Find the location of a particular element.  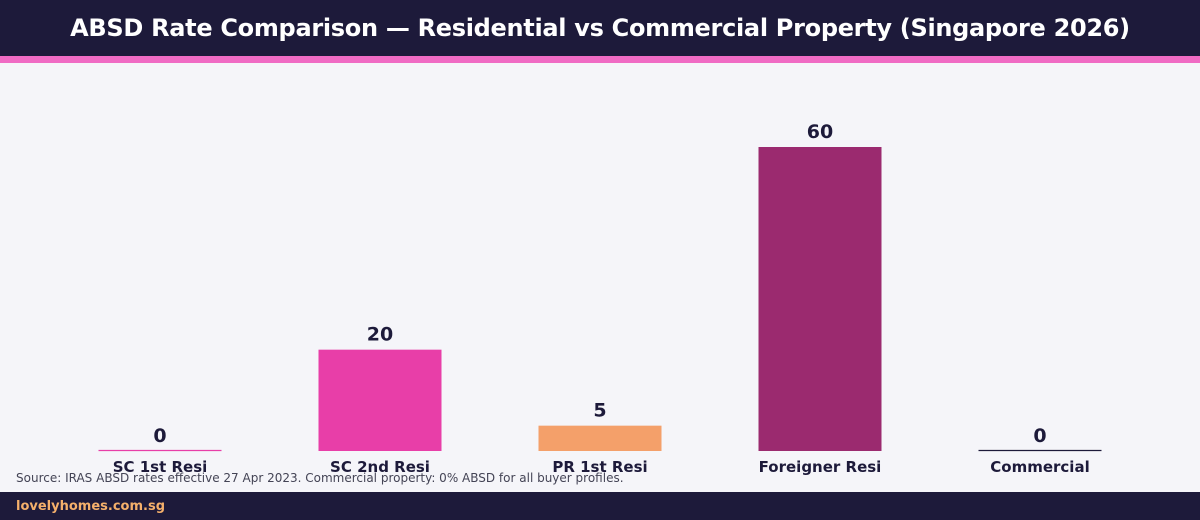

bar-value-label-2: 5 is located at coordinates (599, 411).